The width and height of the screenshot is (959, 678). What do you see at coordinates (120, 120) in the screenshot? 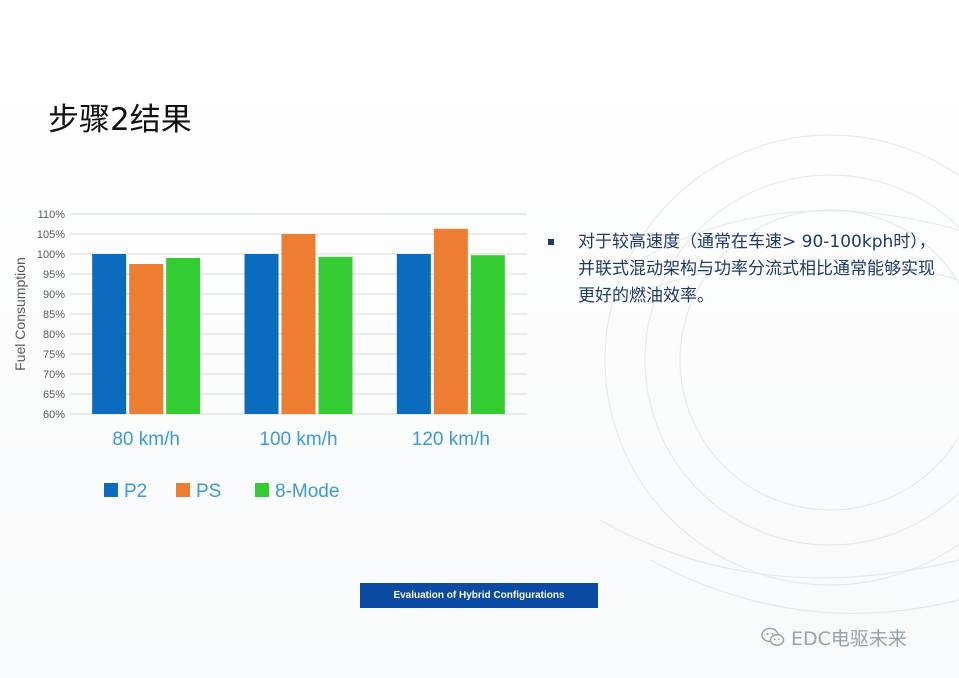
I see `slide-title: 步骤2结果` at bounding box center [120, 120].